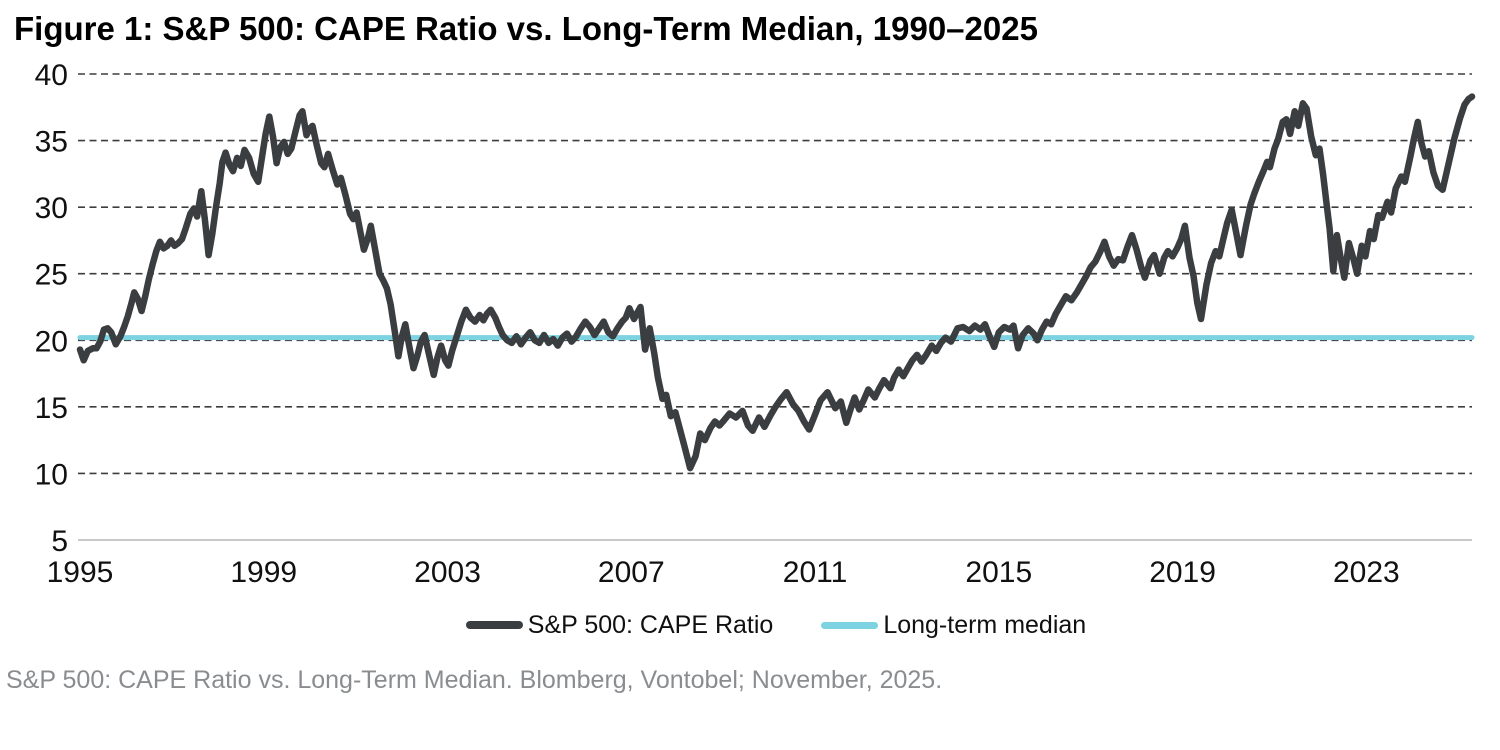 The image size is (1500, 750). Describe the element at coordinates (51, 208) in the screenshot. I see `y-axis-tick-label: 30` at that location.